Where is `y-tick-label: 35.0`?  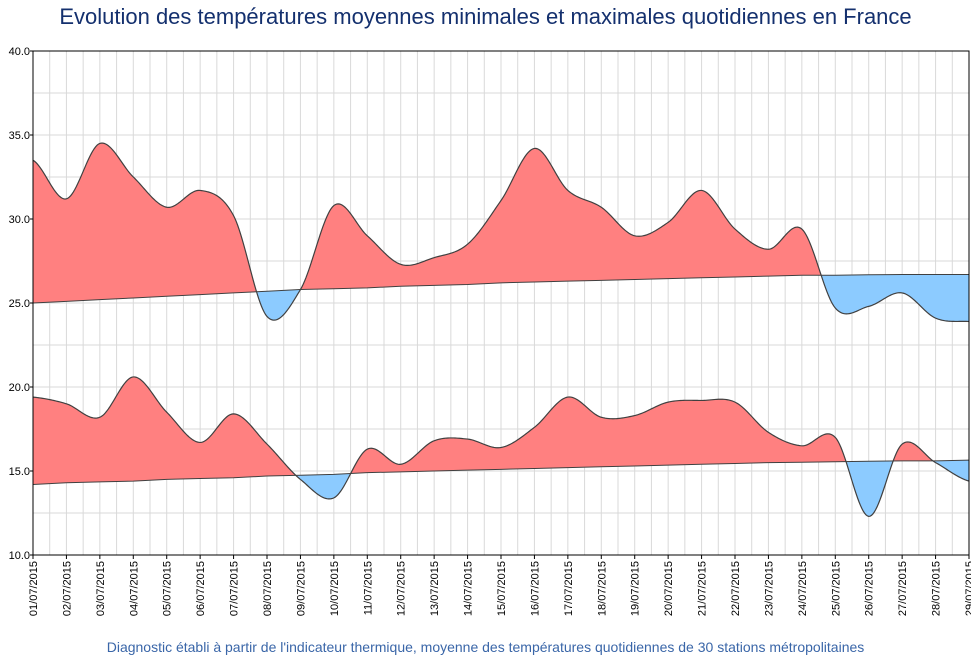 y-tick-label: 35.0 is located at coordinates (19, 136).